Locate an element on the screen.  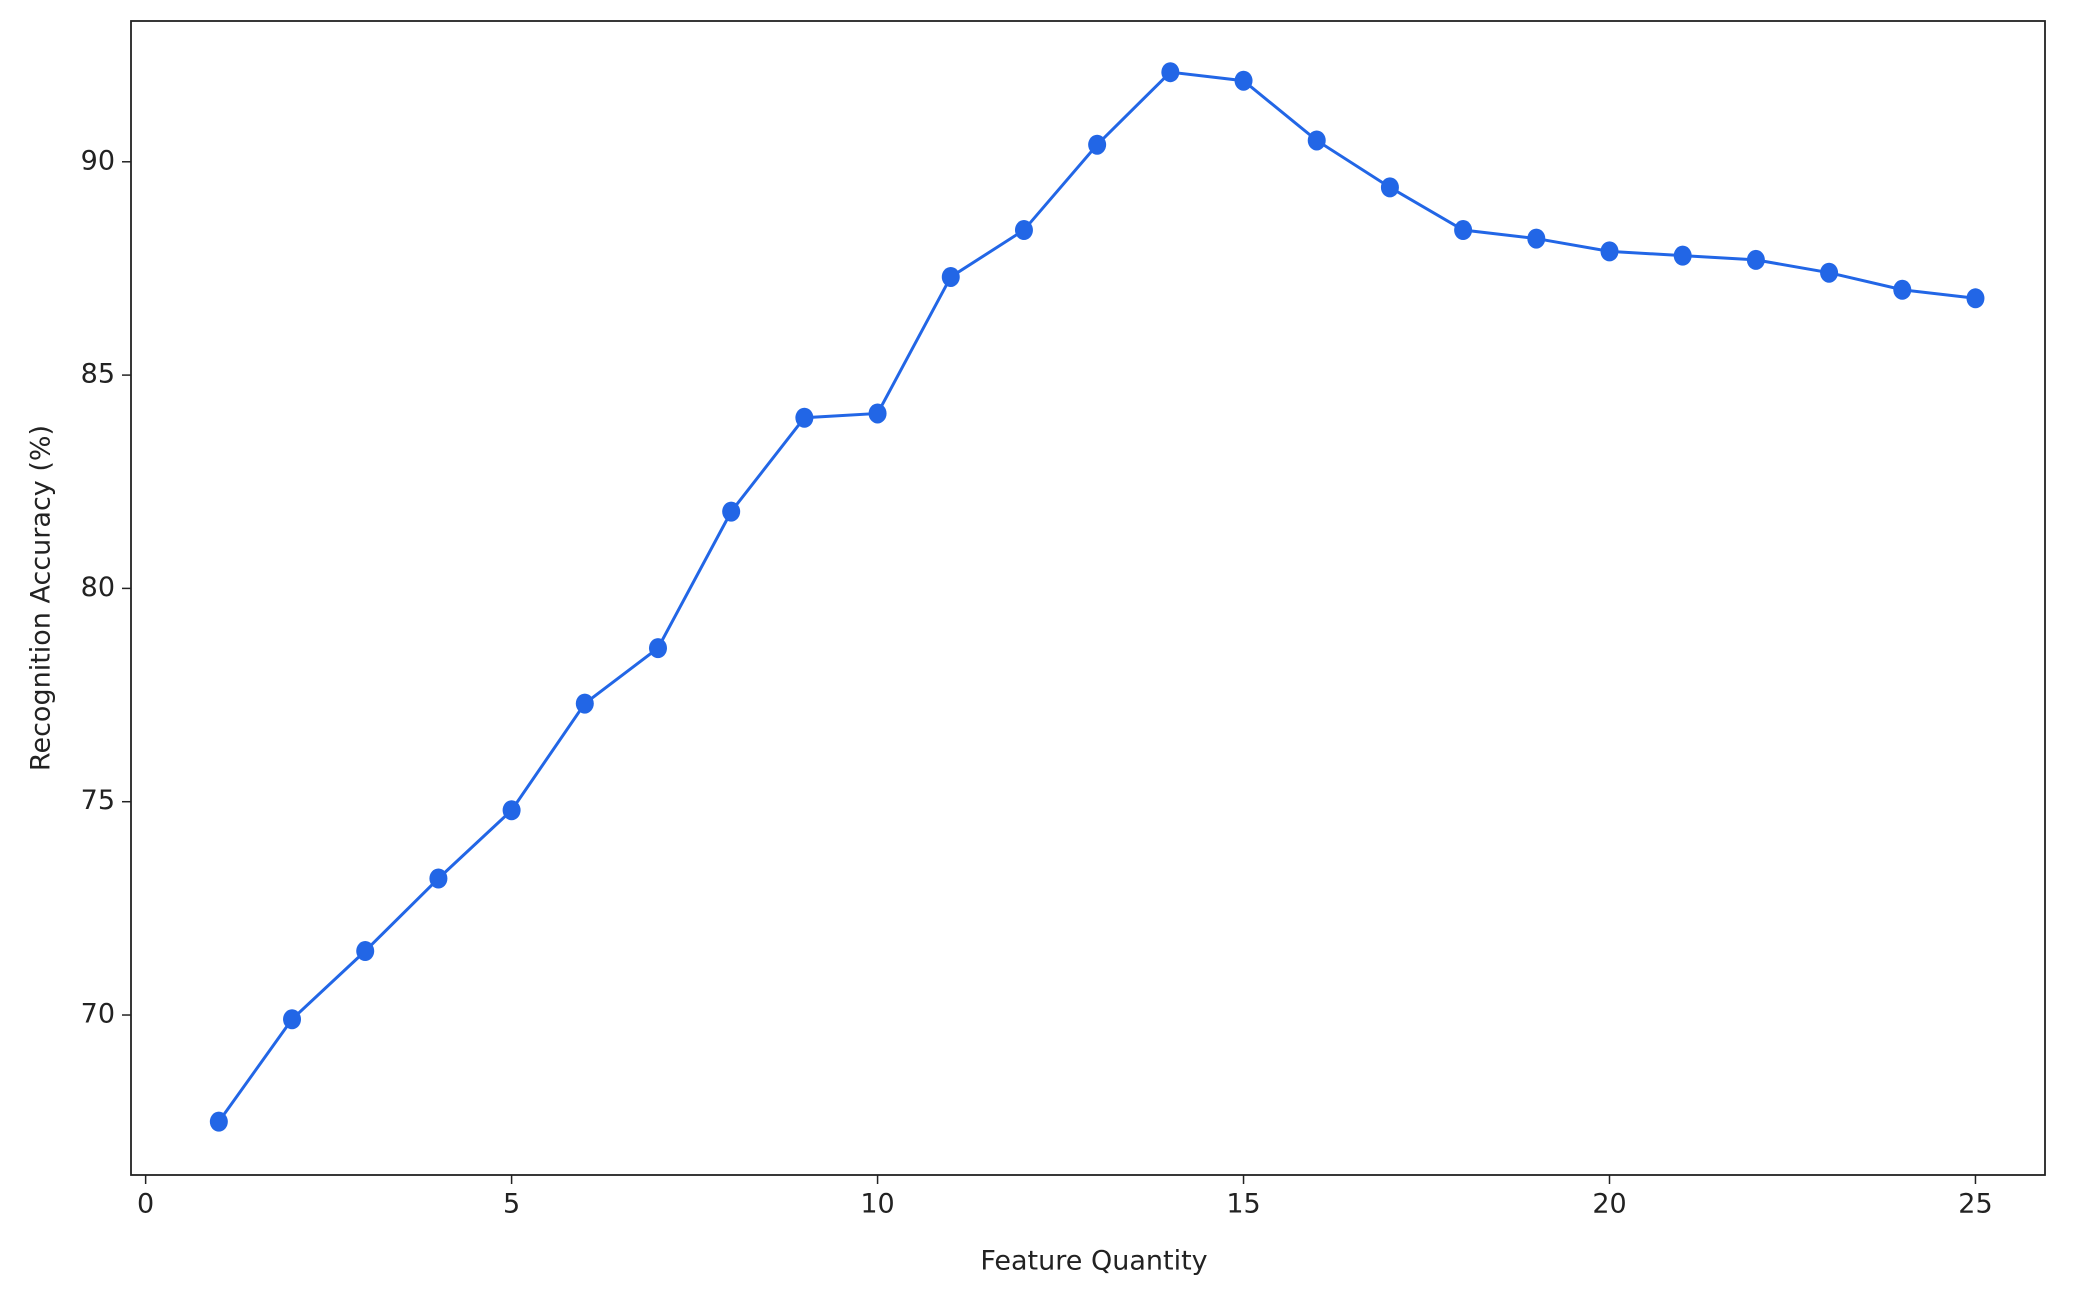
y-tick-label: 80 is located at coordinates (98, 587).